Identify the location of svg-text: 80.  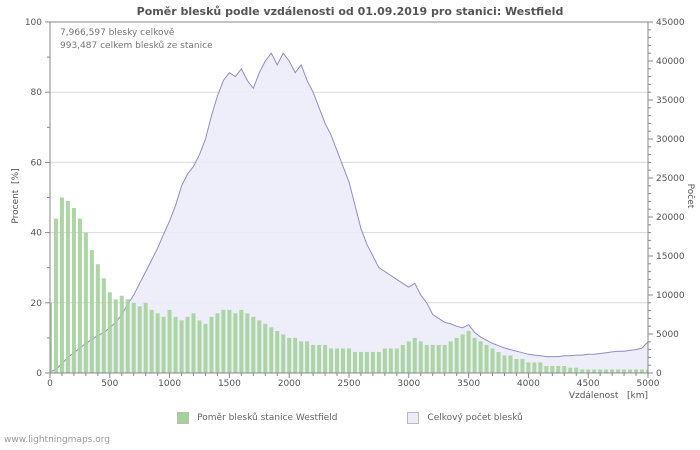
(37, 93).